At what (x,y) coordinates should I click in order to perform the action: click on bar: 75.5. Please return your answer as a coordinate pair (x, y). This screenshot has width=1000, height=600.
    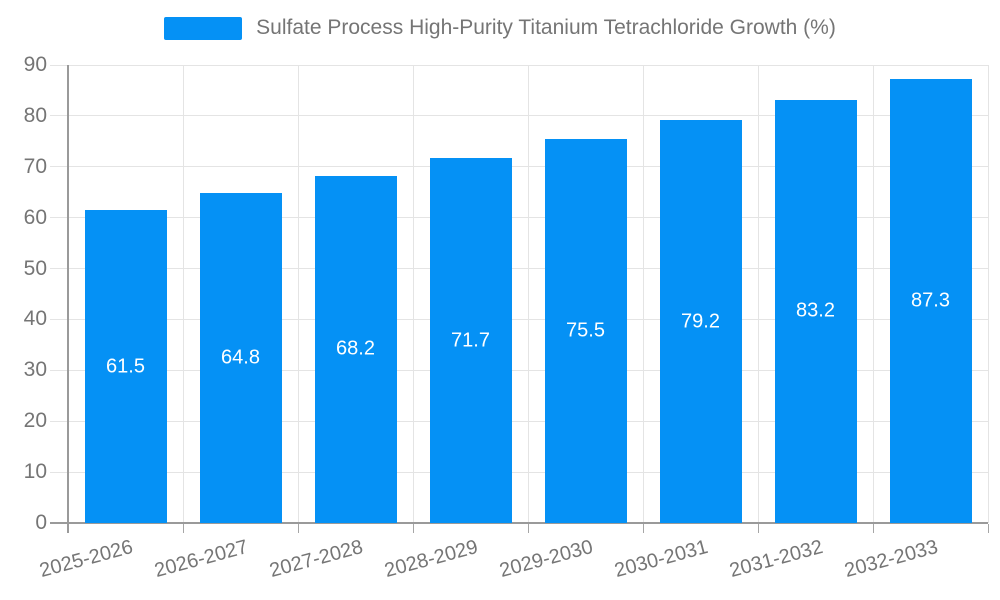
    Looking at the image, I should click on (585, 330).